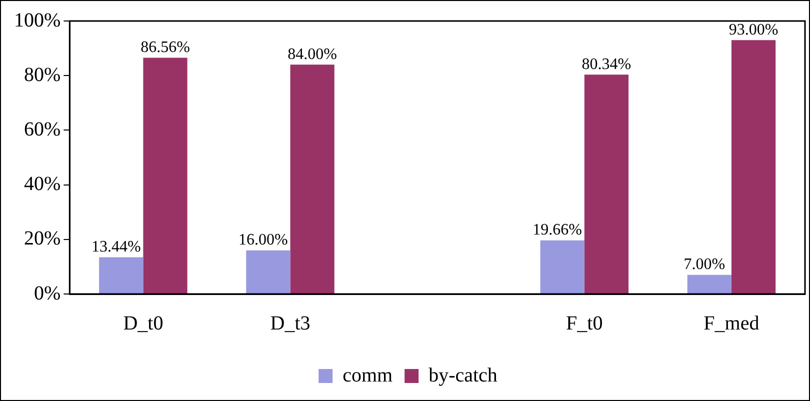 The image size is (810, 401). Describe the element at coordinates (557, 230) in the screenshot. I see `data-label: 19.66%` at that location.